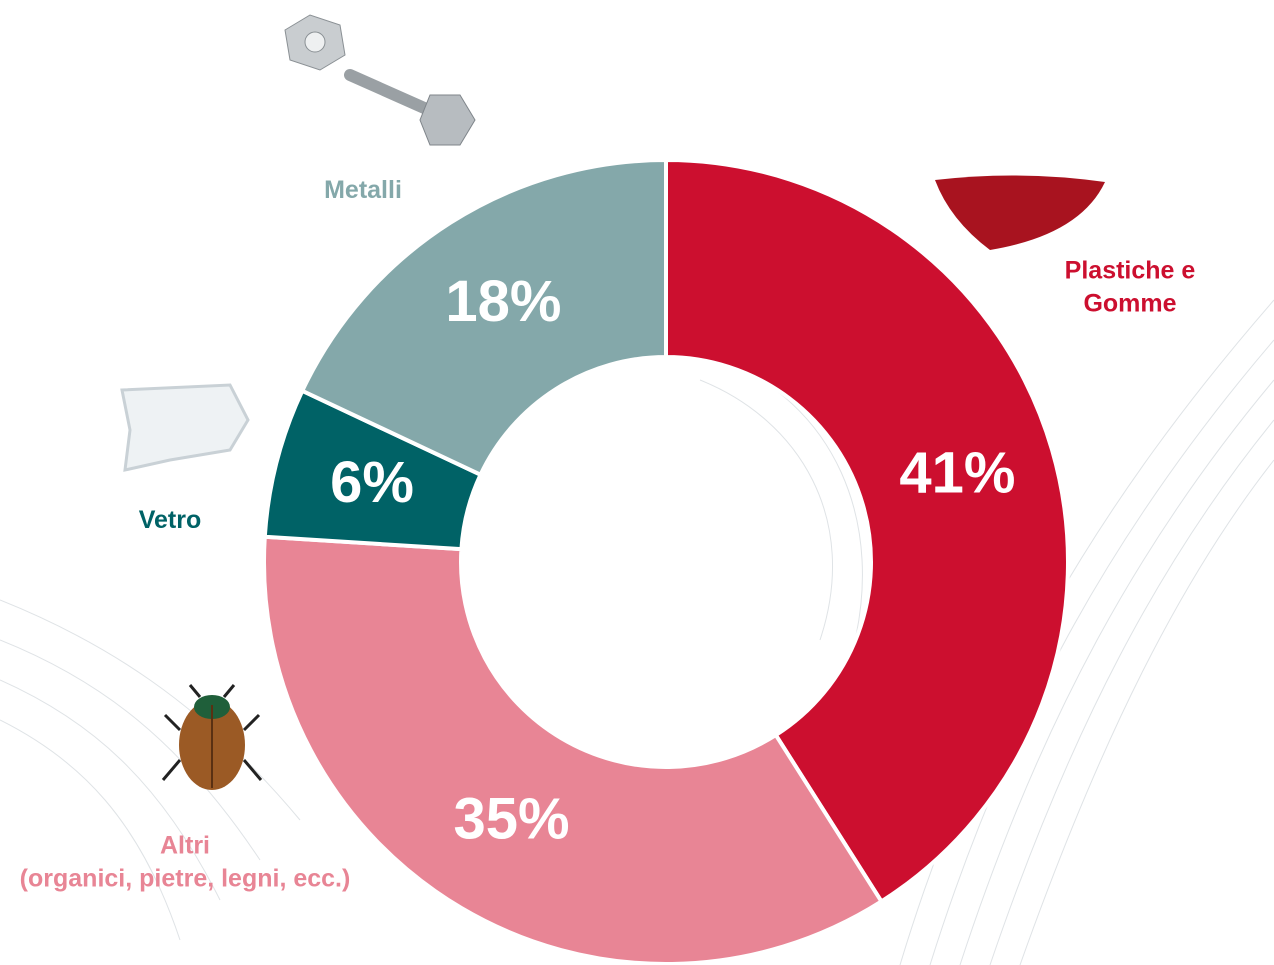 This screenshot has height=965, width=1274. Describe the element at coordinates (503, 301) in the screenshot. I see `value-label: 18%` at that location.